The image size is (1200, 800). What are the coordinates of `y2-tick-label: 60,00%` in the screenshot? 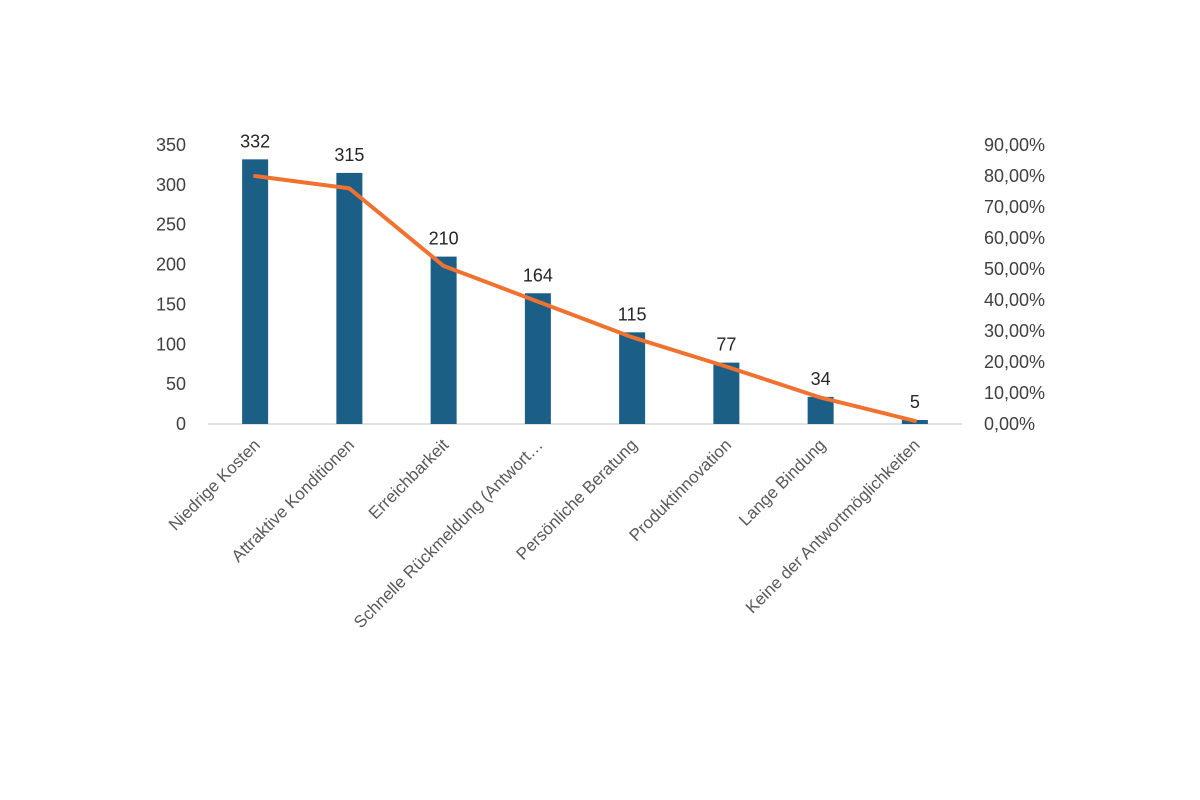 It's located at (1014, 238).